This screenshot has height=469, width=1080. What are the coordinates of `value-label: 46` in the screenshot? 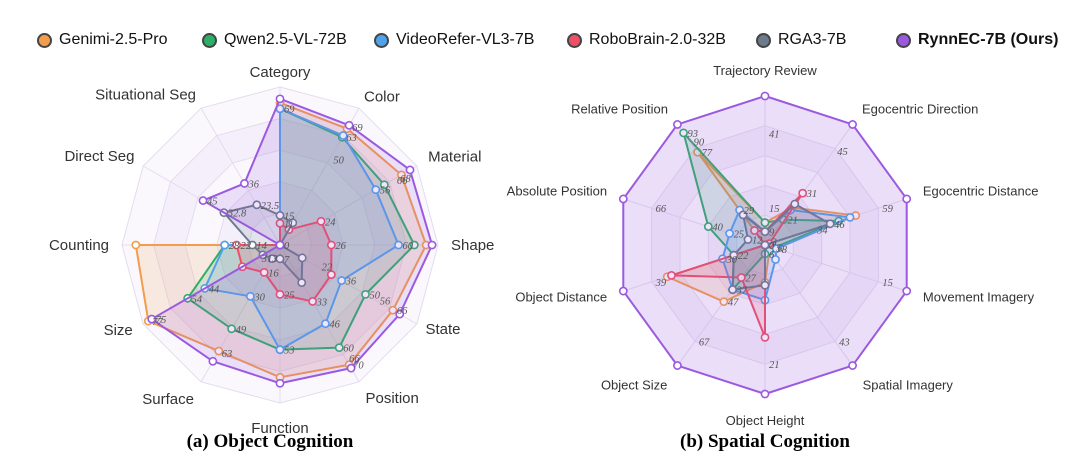 It's located at (839, 225).